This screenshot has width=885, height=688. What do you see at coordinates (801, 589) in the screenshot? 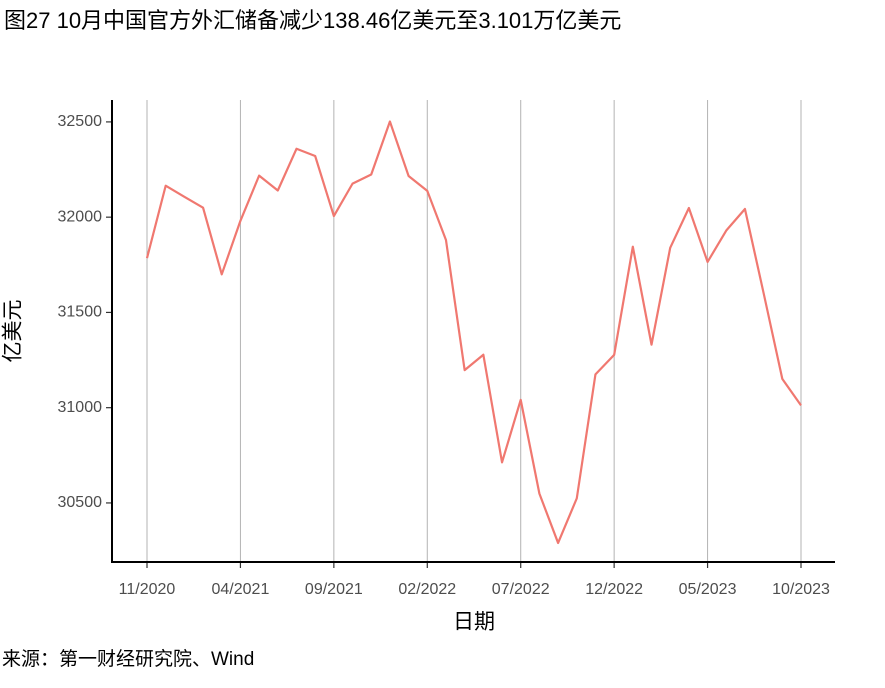
I see `x-tick-label: 10/2023` at bounding box center [801, 589].